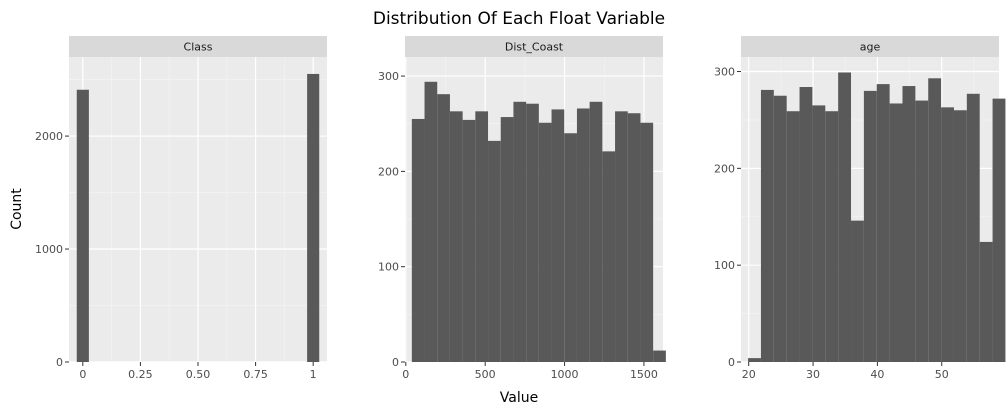 This screenshot has height=415, width=1008. What do you see at coordinates (644, 374) in the screenshot?
I see `x-tick-label: 1500` at bounding box center [644, 374].